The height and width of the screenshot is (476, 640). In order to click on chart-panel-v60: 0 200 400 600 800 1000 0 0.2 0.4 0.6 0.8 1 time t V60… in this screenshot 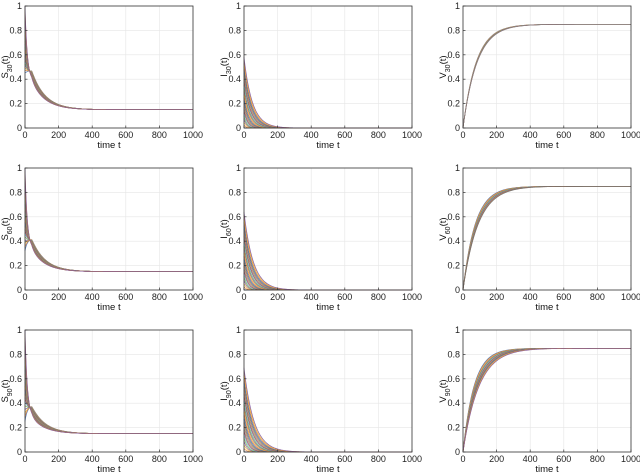, I will do `click(539, 238)`.